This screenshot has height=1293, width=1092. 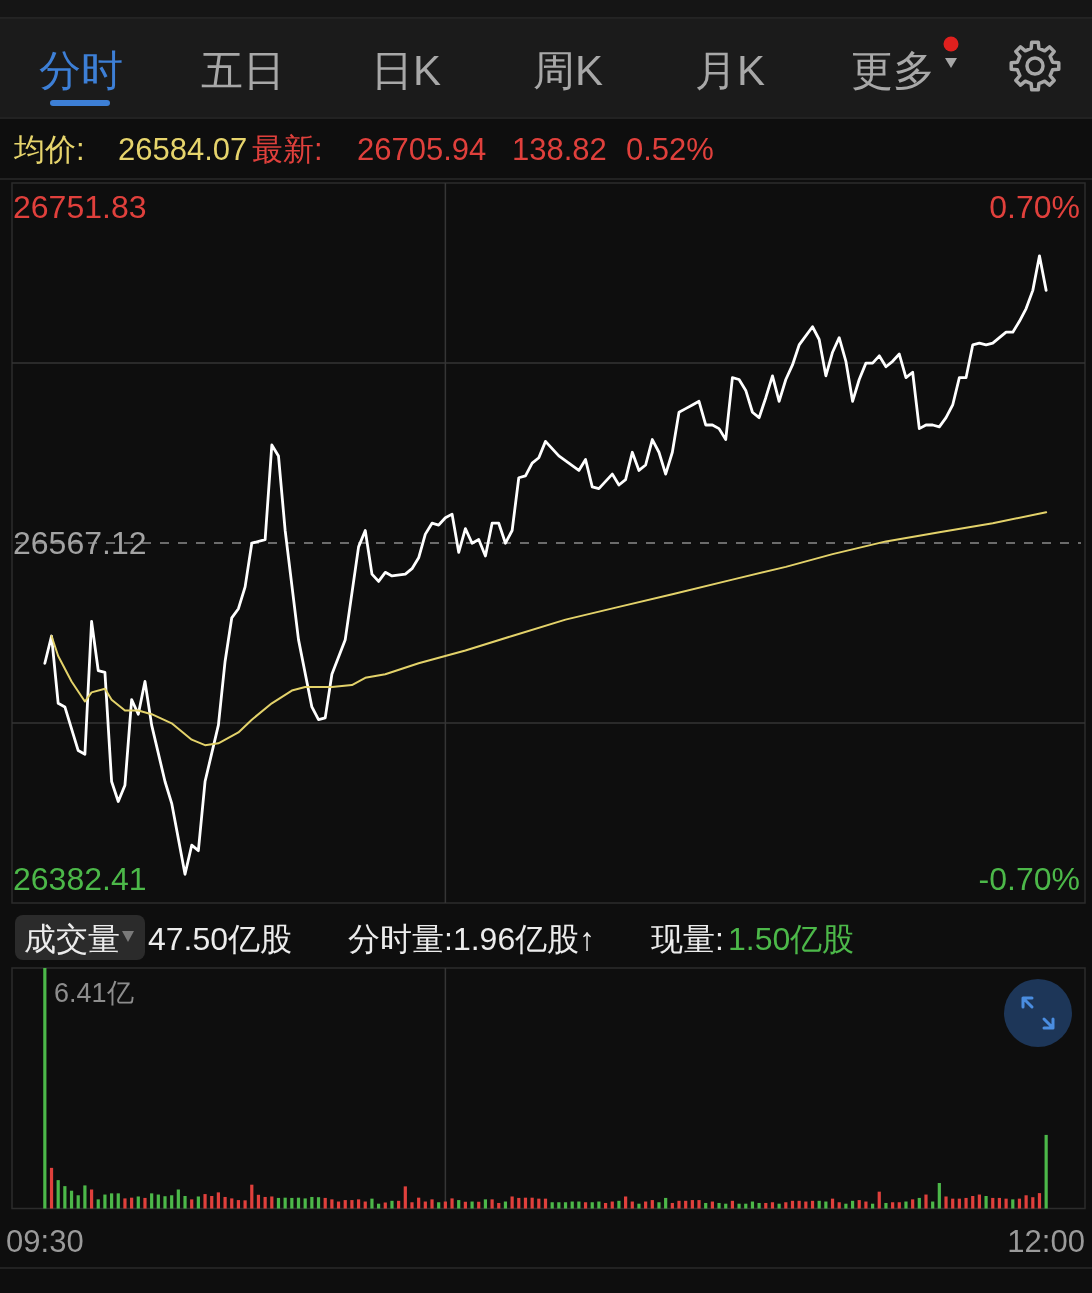 What do you see at coordinates (80, 543) in the screenshot?
I see `y-tick-label: 26567.12` at bounding box center [80, 543].